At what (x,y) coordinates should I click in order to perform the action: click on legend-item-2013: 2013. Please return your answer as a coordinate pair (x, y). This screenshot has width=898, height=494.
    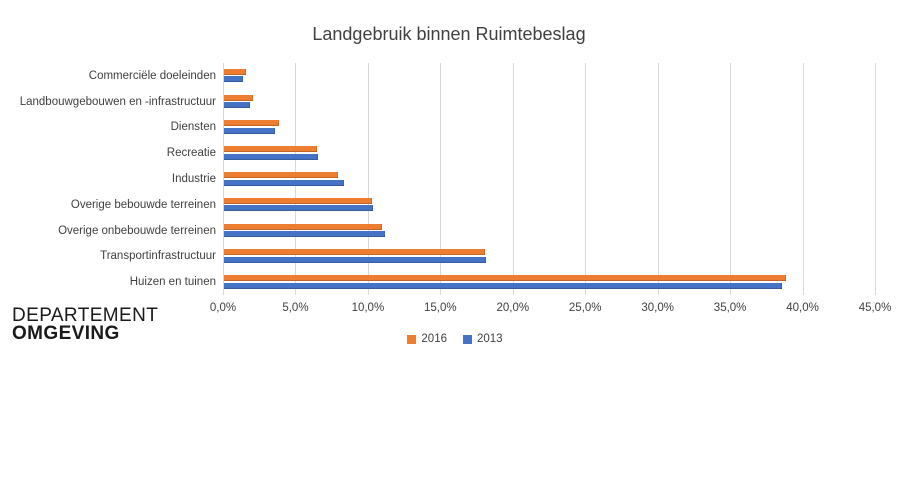
    Looking at the image, I should click on (483, 339).